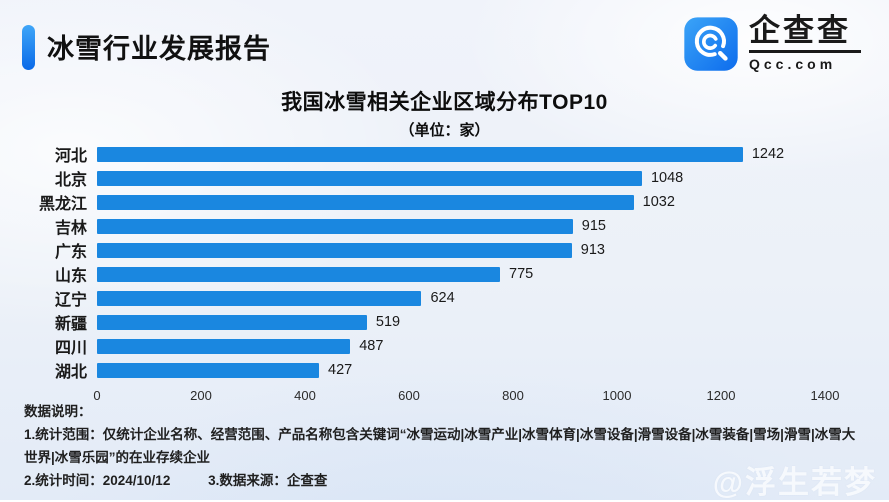 The image size is (889, 502). What do you see at coordinates (70, 372) in the screenshot?
I see `category-label: 湖北` at bounding box center [70, 372].